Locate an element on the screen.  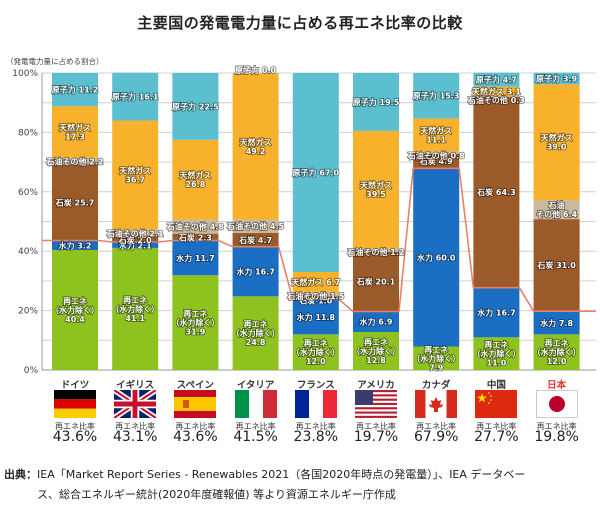
segment-label: 水力 3.2 is located at coordinates (75, 245).